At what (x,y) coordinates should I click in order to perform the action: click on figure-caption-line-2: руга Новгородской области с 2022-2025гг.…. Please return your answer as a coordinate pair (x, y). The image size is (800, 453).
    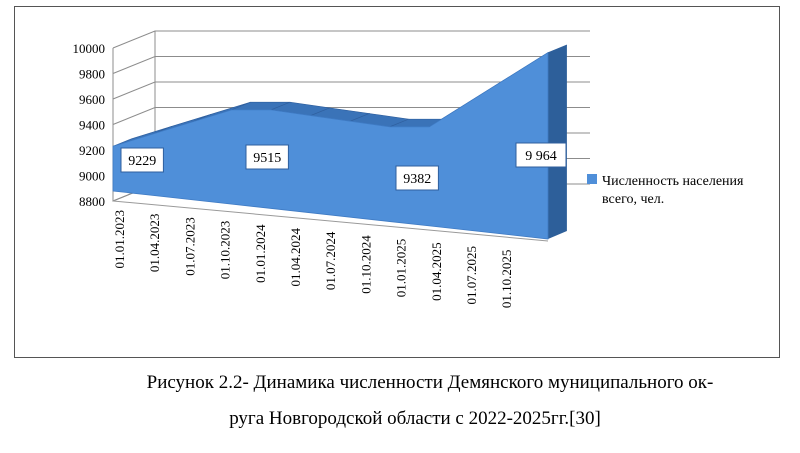
    Looking at the image, I should click on (415, 418).